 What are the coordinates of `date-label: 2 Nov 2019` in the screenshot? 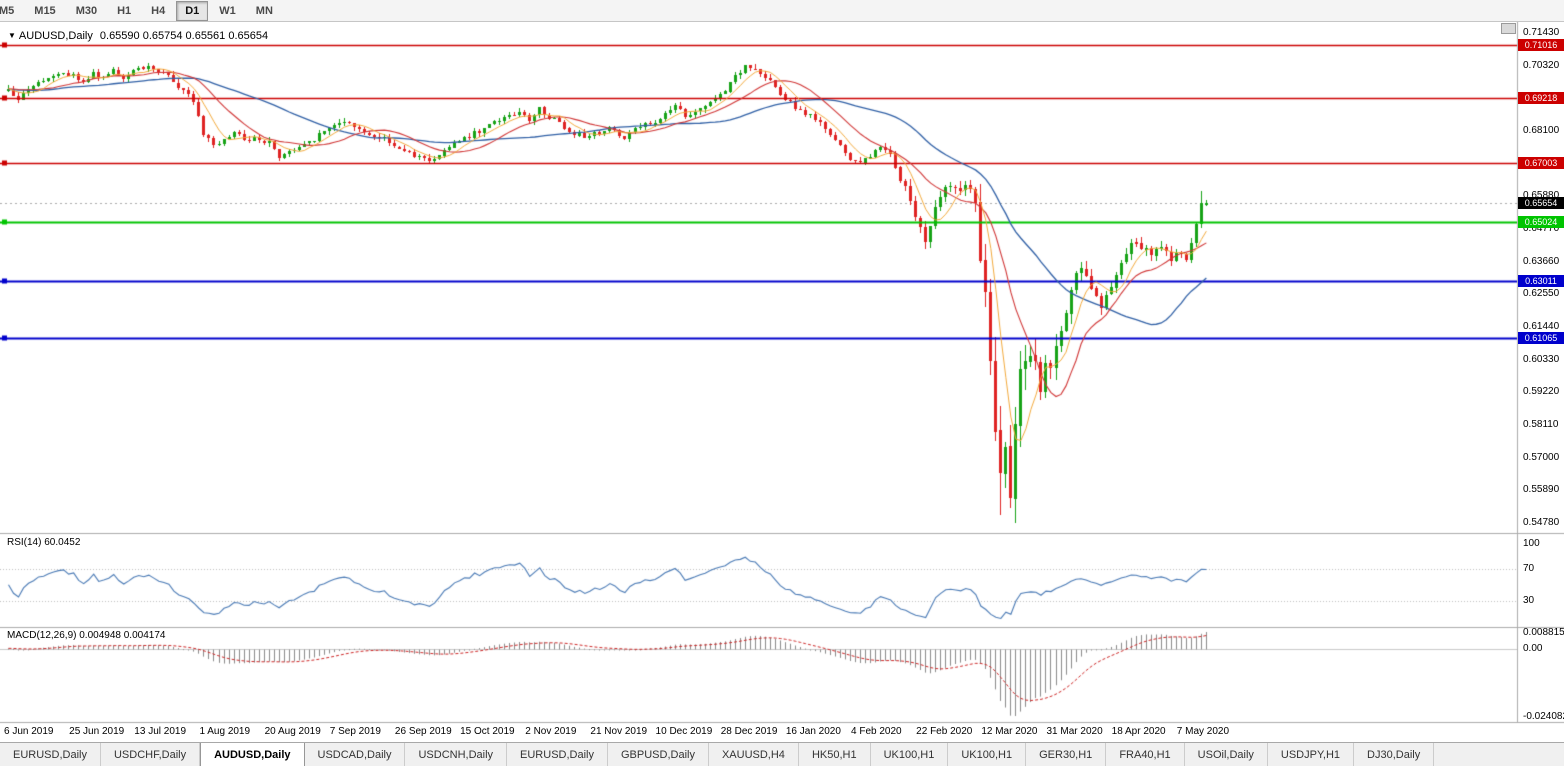 It's located at (551, 731).